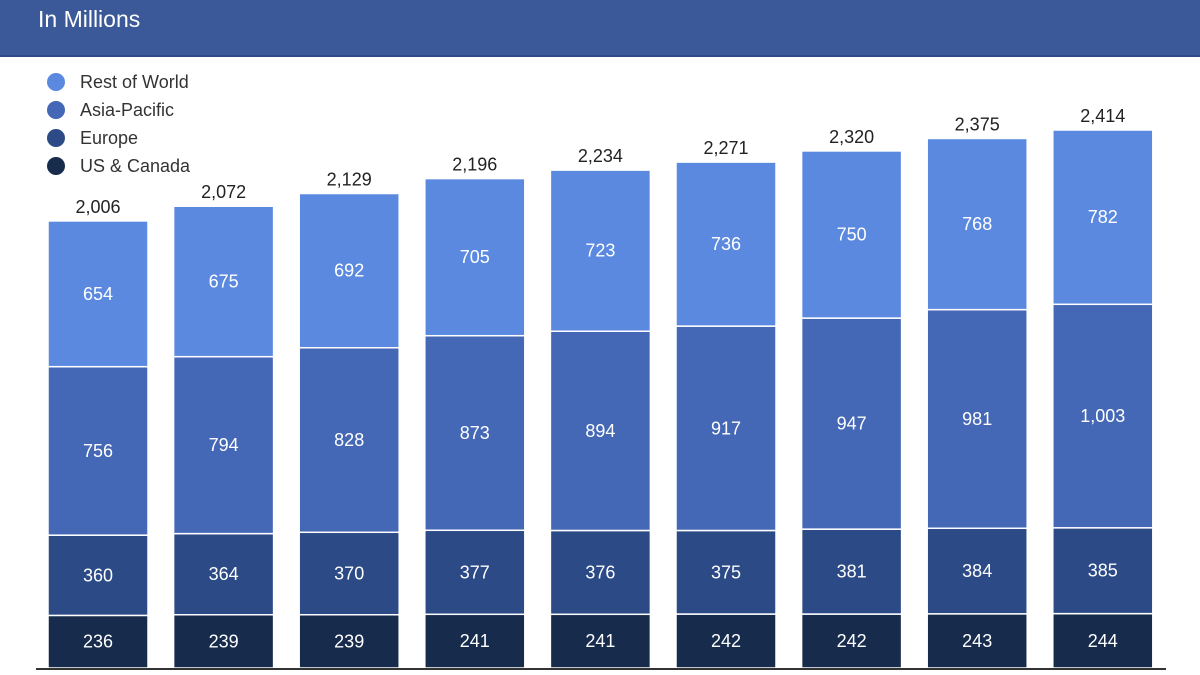 Image resolution: width=1200 pixels, height=675 pixels. What do you see at coordinates (600, 156) in the screenshot?
I see `total-label: 2,234` at bounding box center [600, 156].